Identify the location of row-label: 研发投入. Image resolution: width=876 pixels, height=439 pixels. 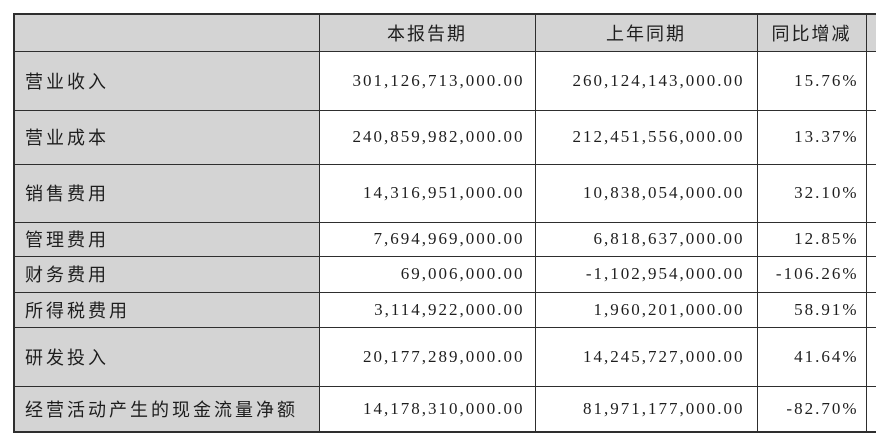
(166, 356).